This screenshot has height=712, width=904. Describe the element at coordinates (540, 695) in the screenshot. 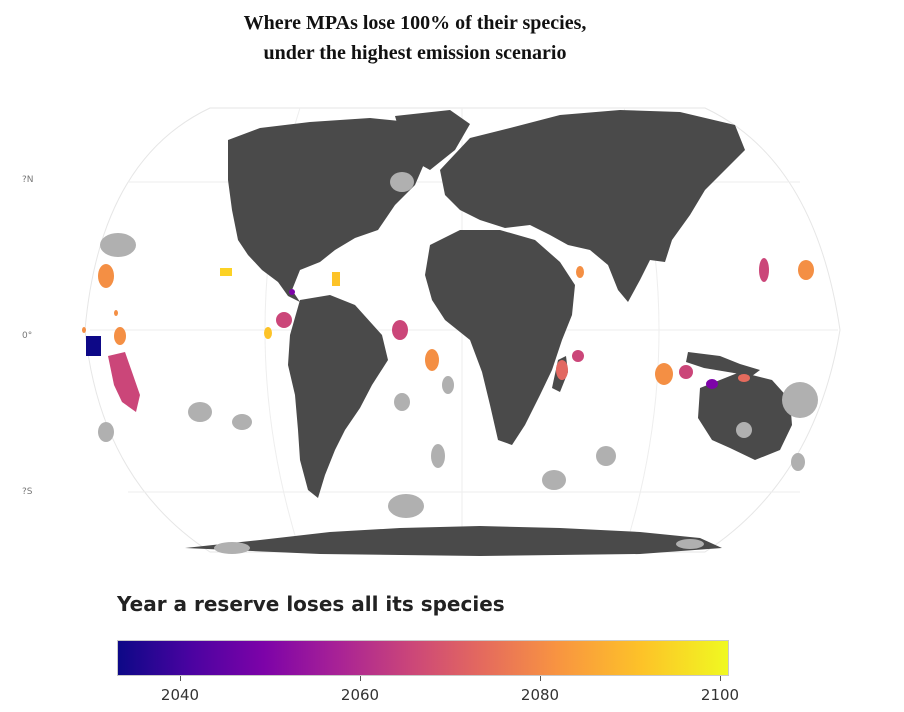

I see `colorbar-tick-label: 2080` at that location.